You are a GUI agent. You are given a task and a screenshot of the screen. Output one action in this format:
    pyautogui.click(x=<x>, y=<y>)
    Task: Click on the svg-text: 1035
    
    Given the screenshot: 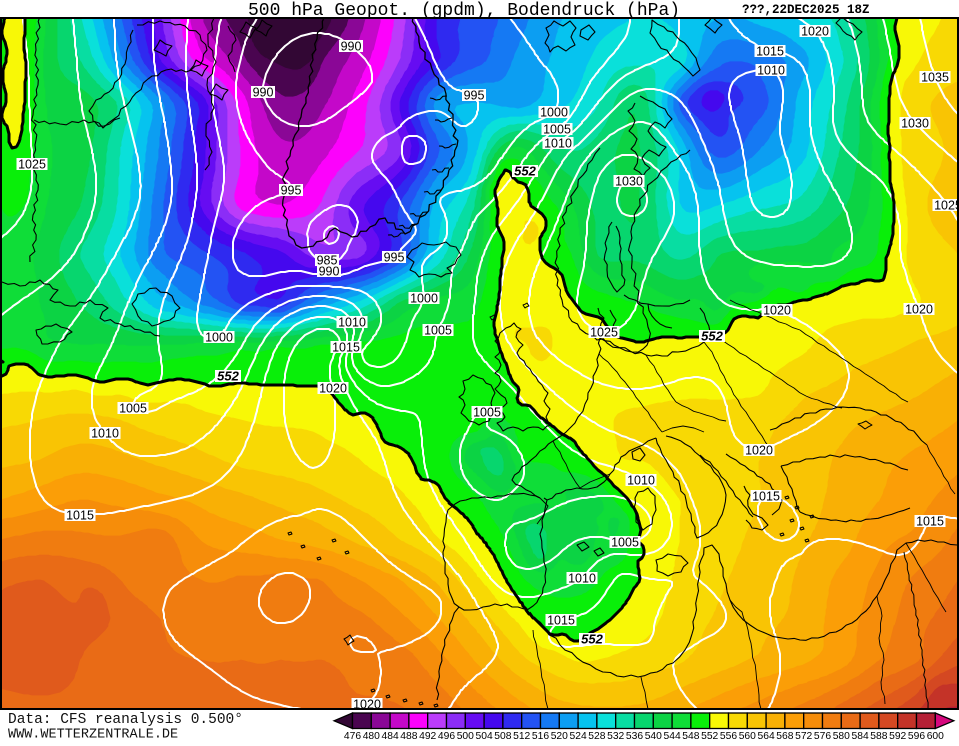 What is the action you would take?
    pyautogui.click(x=935, y=78)
    